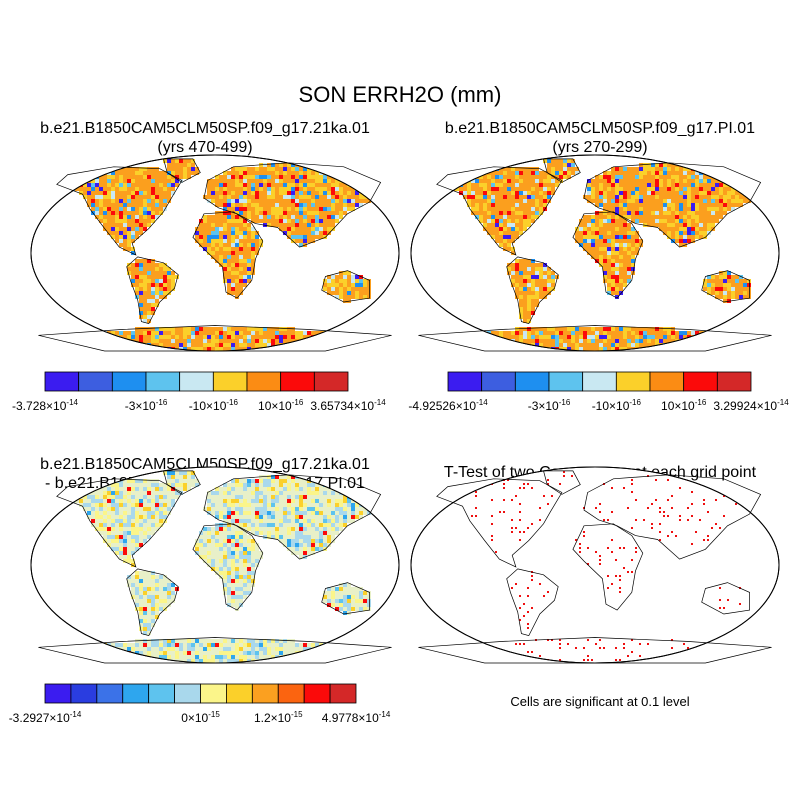 Image resolution: width=800 pixels, height=800 pixels. I want to click on colorbar-label: 0×10⁻¹⁵, so click(200, 717).